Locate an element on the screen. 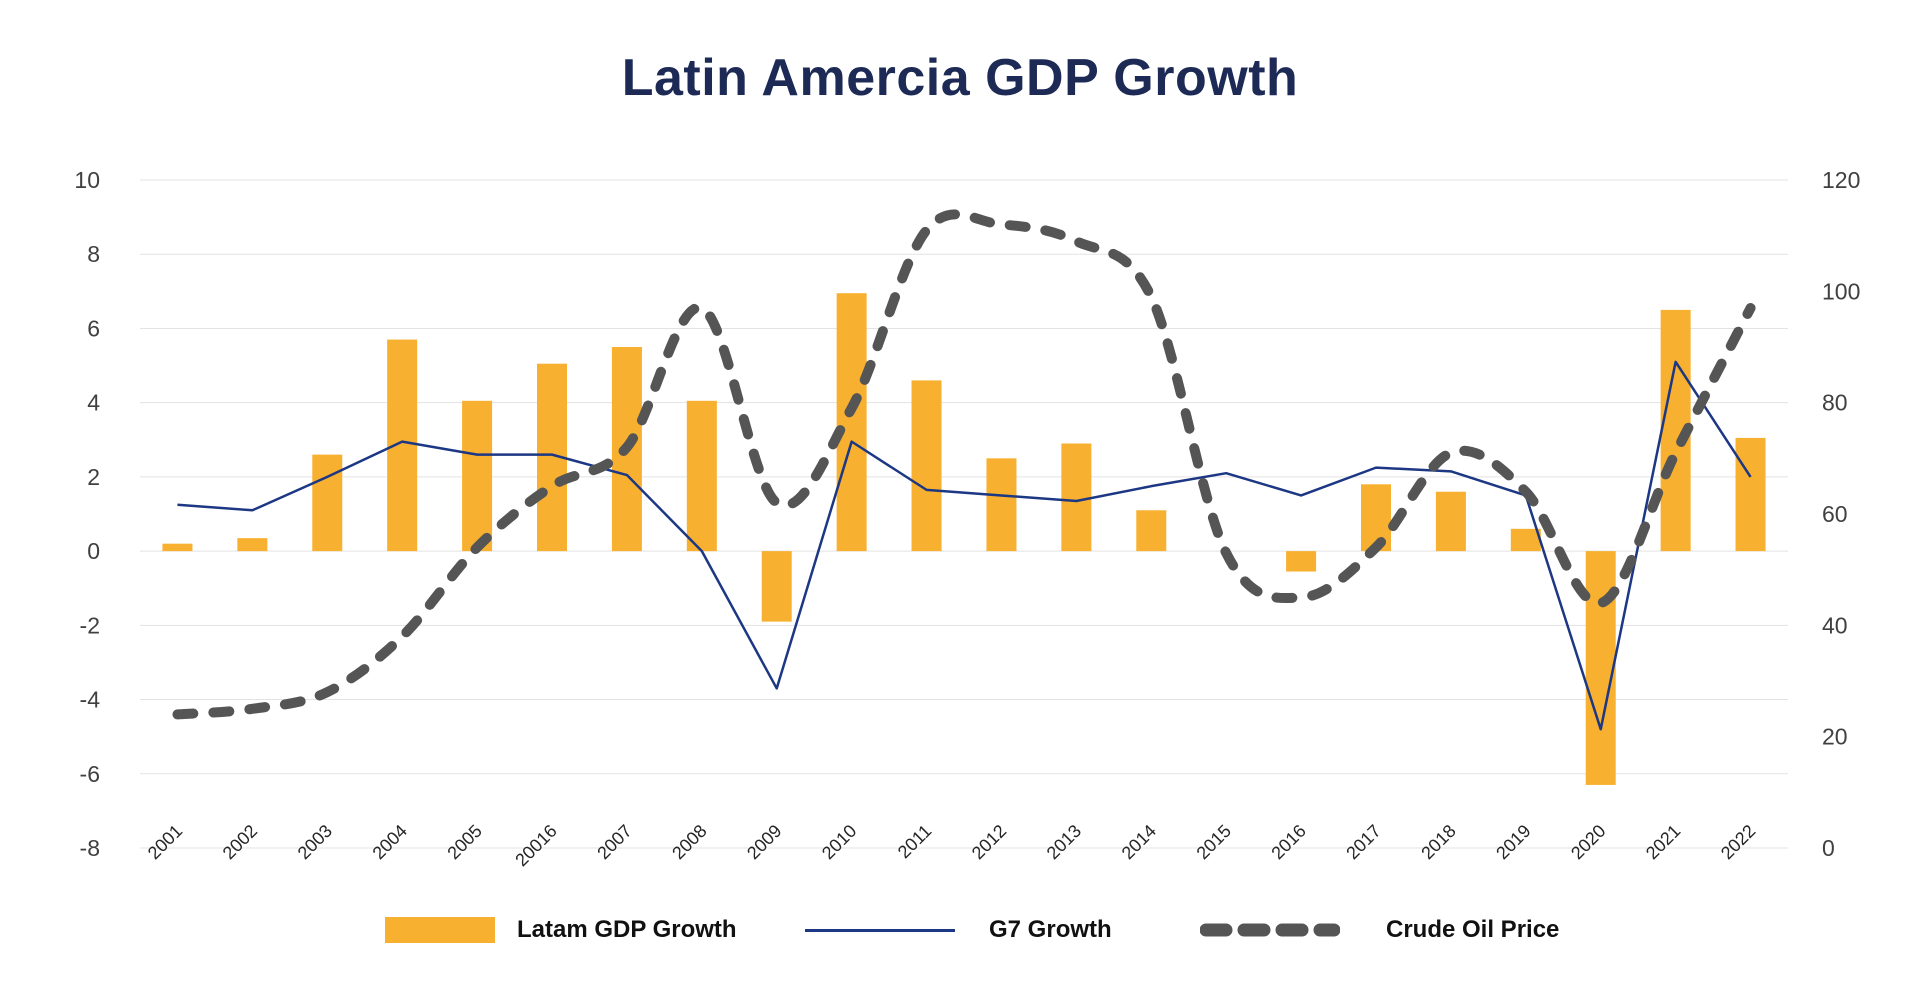  x-tick-label: 2020 is located at coordinates (1588, 842).